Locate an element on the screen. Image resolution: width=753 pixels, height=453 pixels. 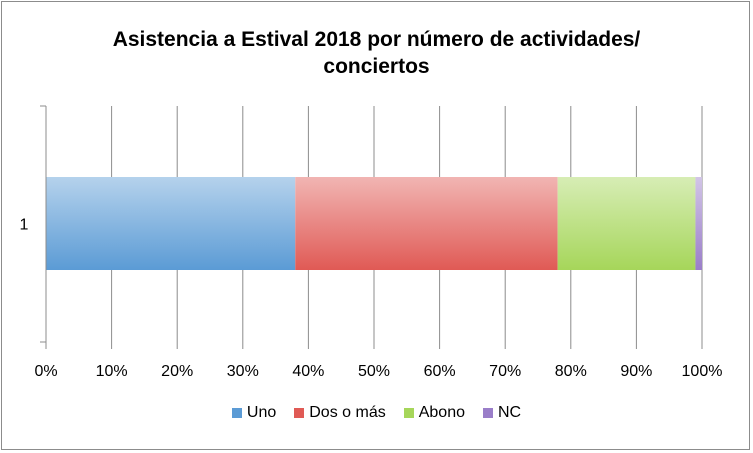
x-tick-label: 90% is located at coordinates (636, 371).